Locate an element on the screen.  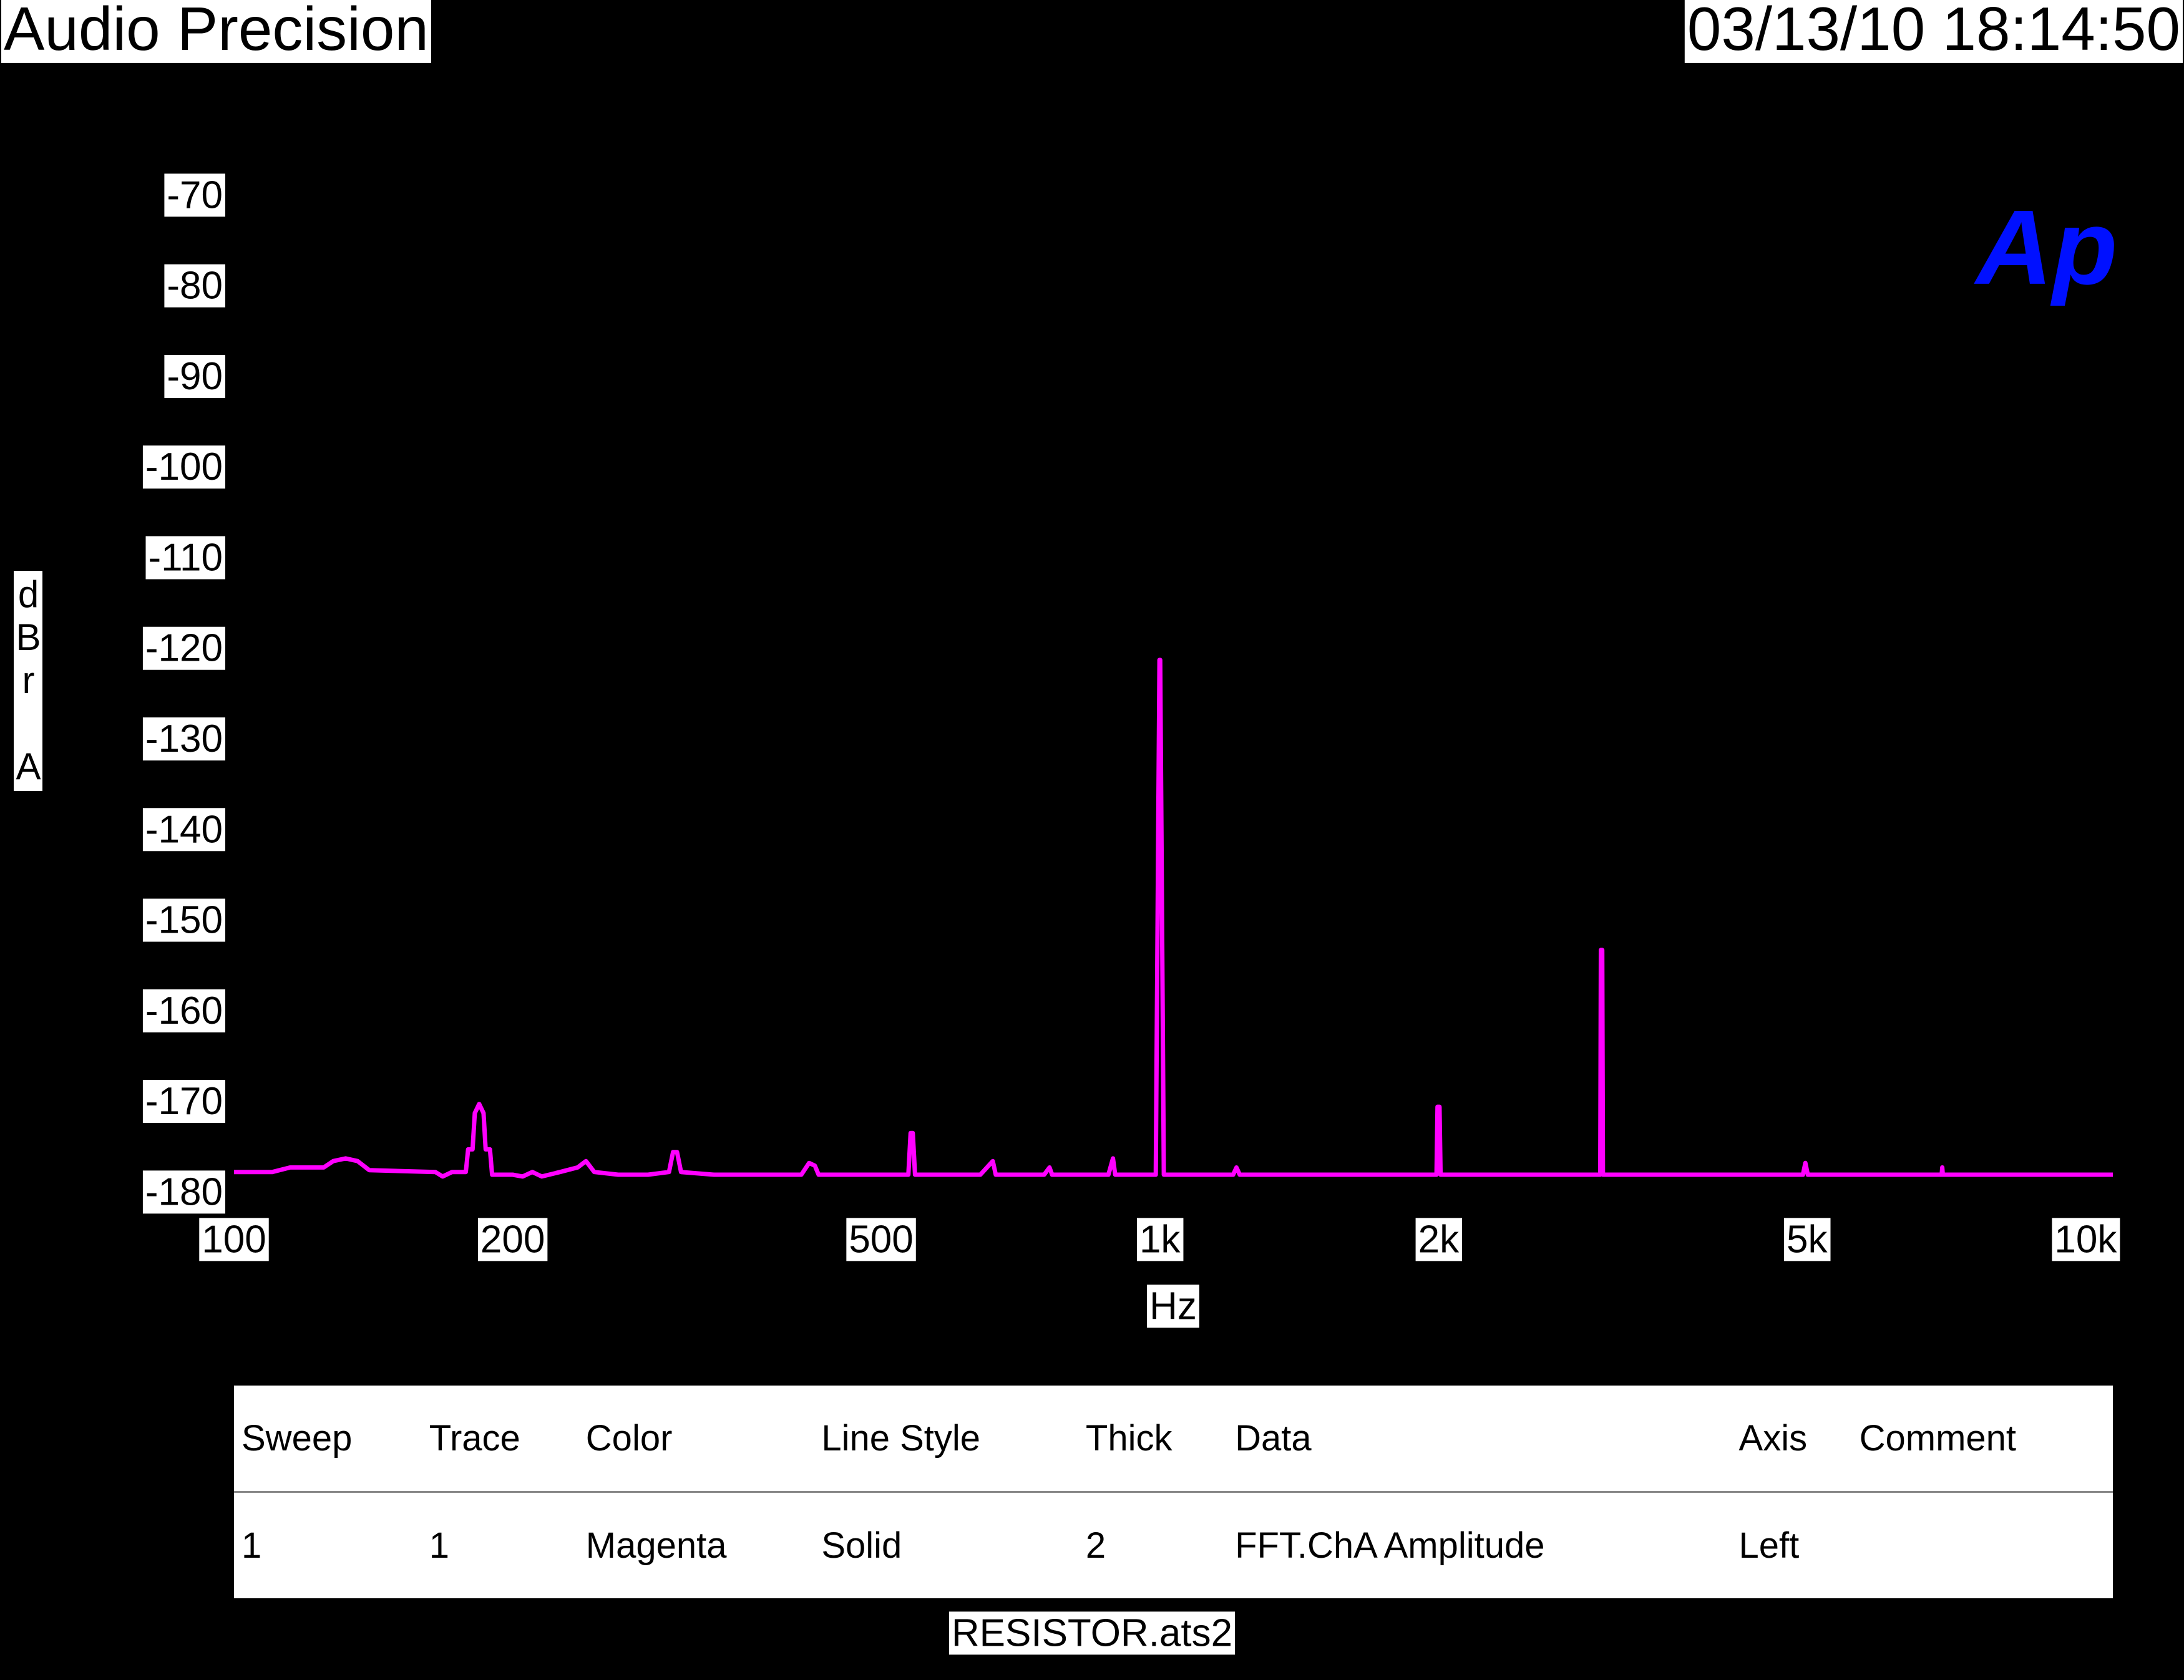
x-axis-label: Hz is located at coordinates (1173, 1306).